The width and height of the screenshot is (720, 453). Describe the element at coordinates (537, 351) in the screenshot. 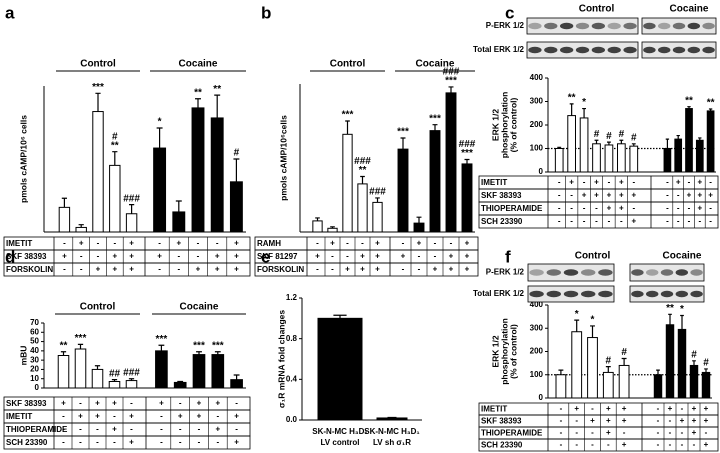

I see `y-tick-label: 200` at that location.